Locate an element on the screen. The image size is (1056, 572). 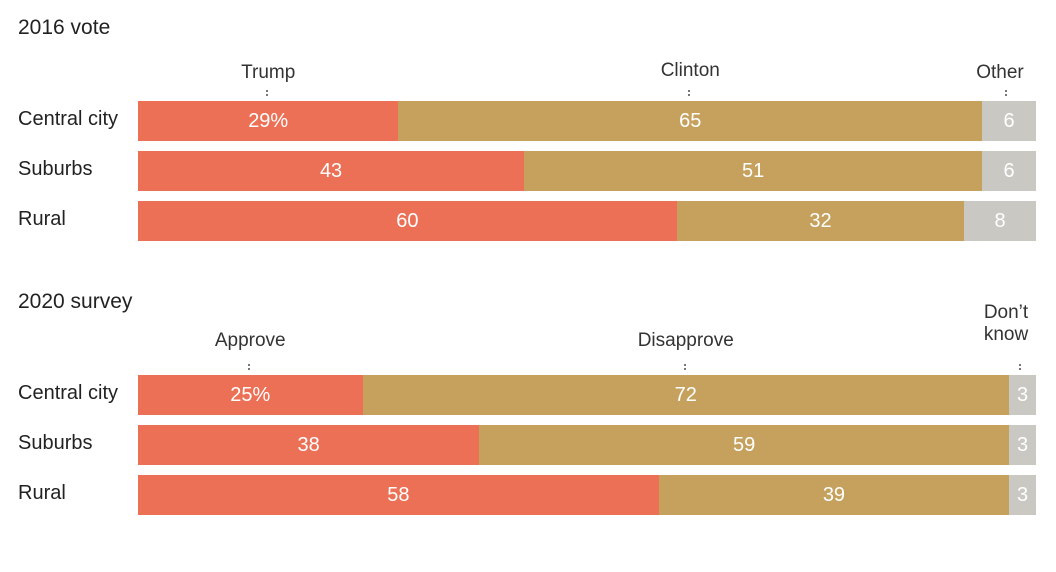
data-label: 59 is located at coordinates (744, 445).